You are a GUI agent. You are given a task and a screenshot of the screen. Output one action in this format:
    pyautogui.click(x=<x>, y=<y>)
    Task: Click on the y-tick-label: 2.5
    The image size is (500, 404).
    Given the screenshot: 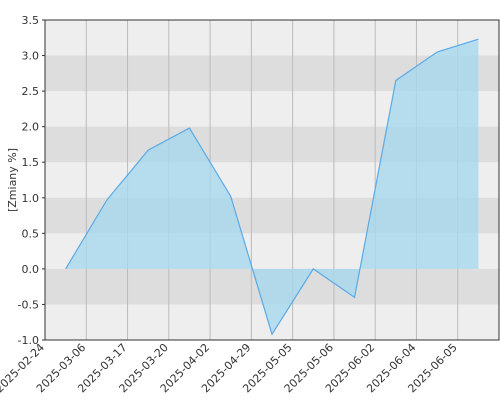 What is the action you would take?
    pyautogui.click(x=31, y=91)
    